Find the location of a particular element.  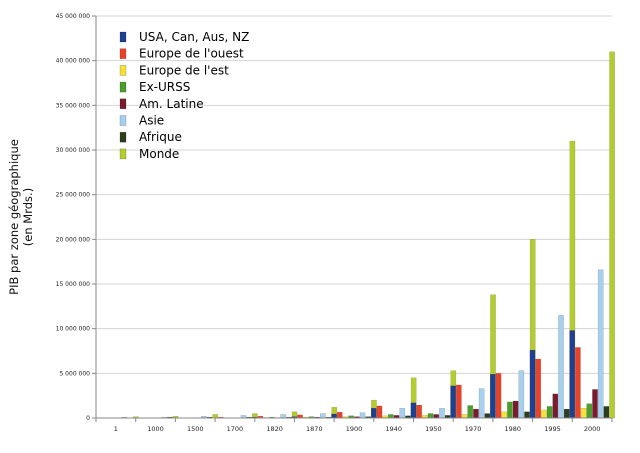

y-tick-label: 10 000 000 is located at coordinates (73, 329).